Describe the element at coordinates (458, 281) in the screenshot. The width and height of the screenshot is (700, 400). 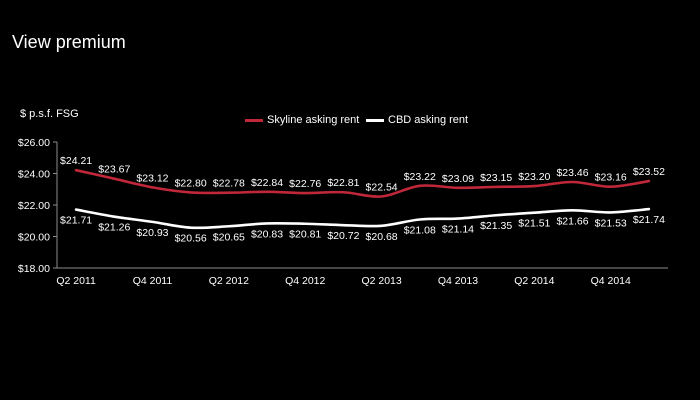
I see `x-tick-label: Q4 2013` at that location.